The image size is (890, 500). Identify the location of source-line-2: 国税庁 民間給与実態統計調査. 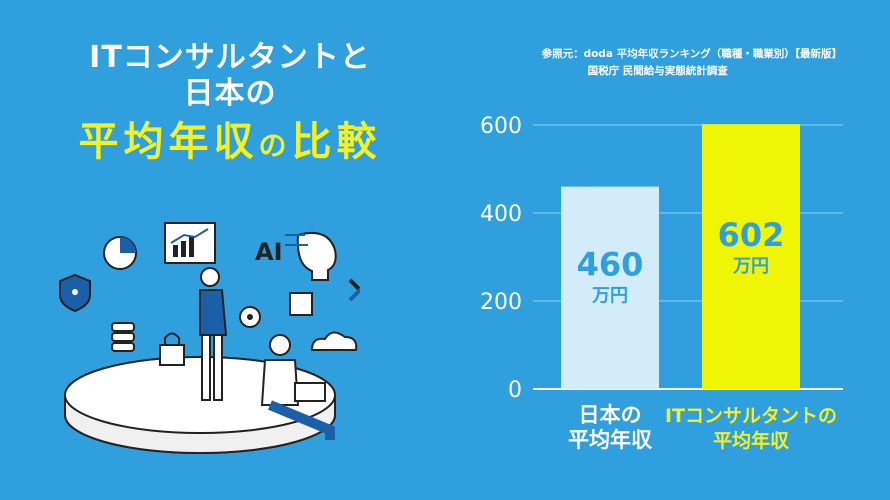
(657, 71).